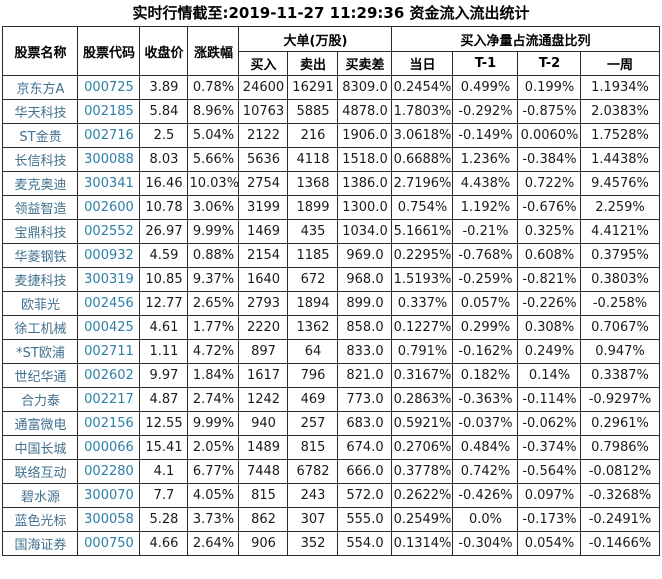 The width and height of the screenshot is (662, 579). I want to click on close-price-cell: 4.59, so click(164, 255).